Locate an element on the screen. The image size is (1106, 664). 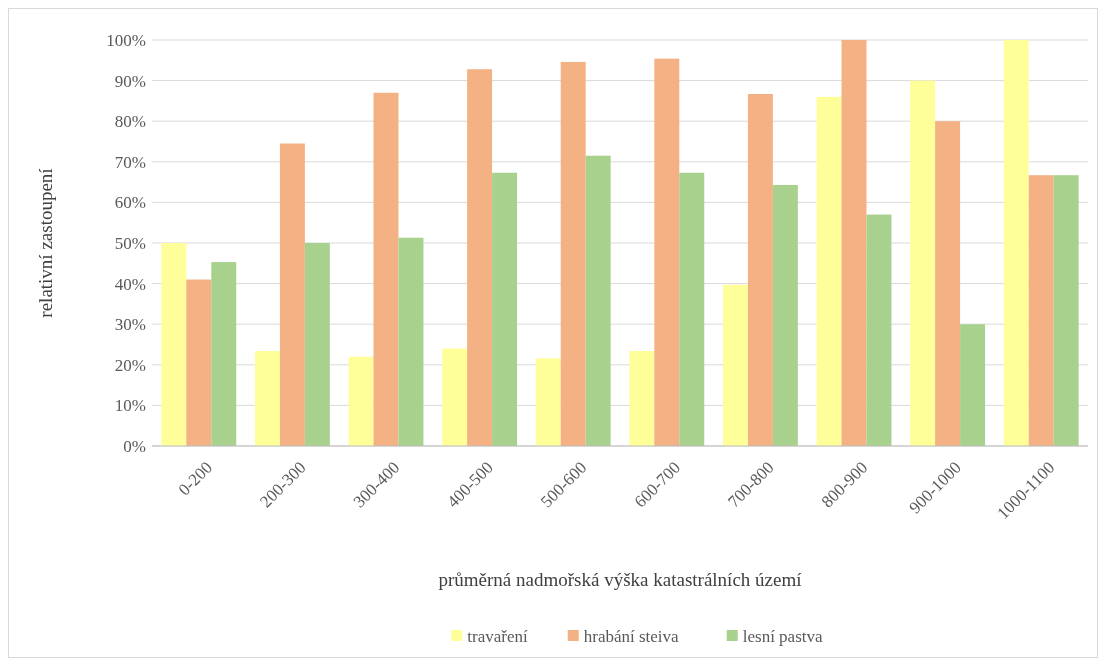
legend-label: lesní pastva is located at coordinates (782, 636).